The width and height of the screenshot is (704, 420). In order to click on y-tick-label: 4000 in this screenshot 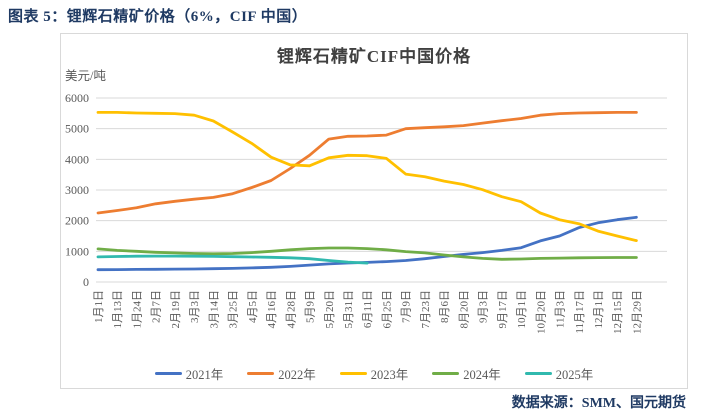, I will do `click(77, 159)`.